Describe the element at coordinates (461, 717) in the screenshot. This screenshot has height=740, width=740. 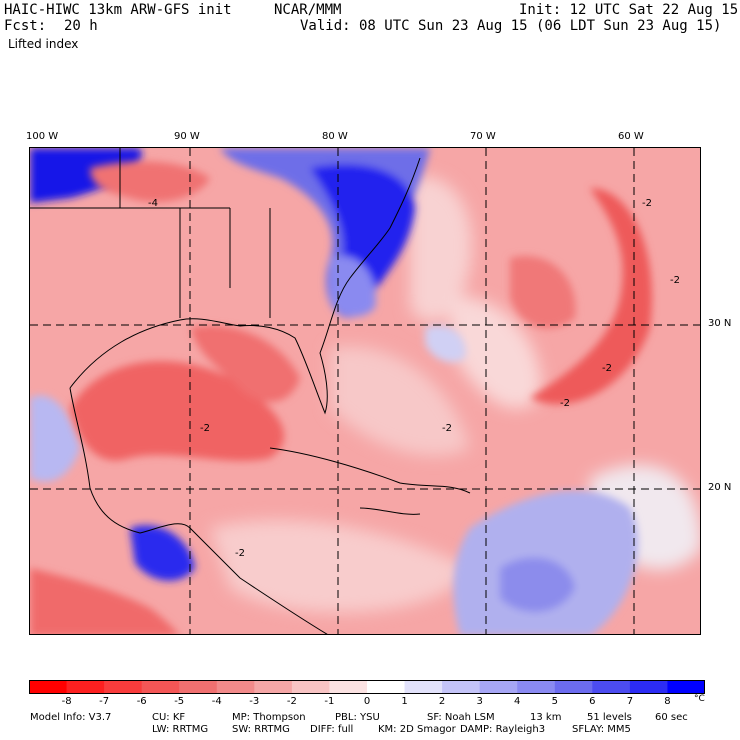
I see `footer-sf: SF: Noah LSM` at that location.